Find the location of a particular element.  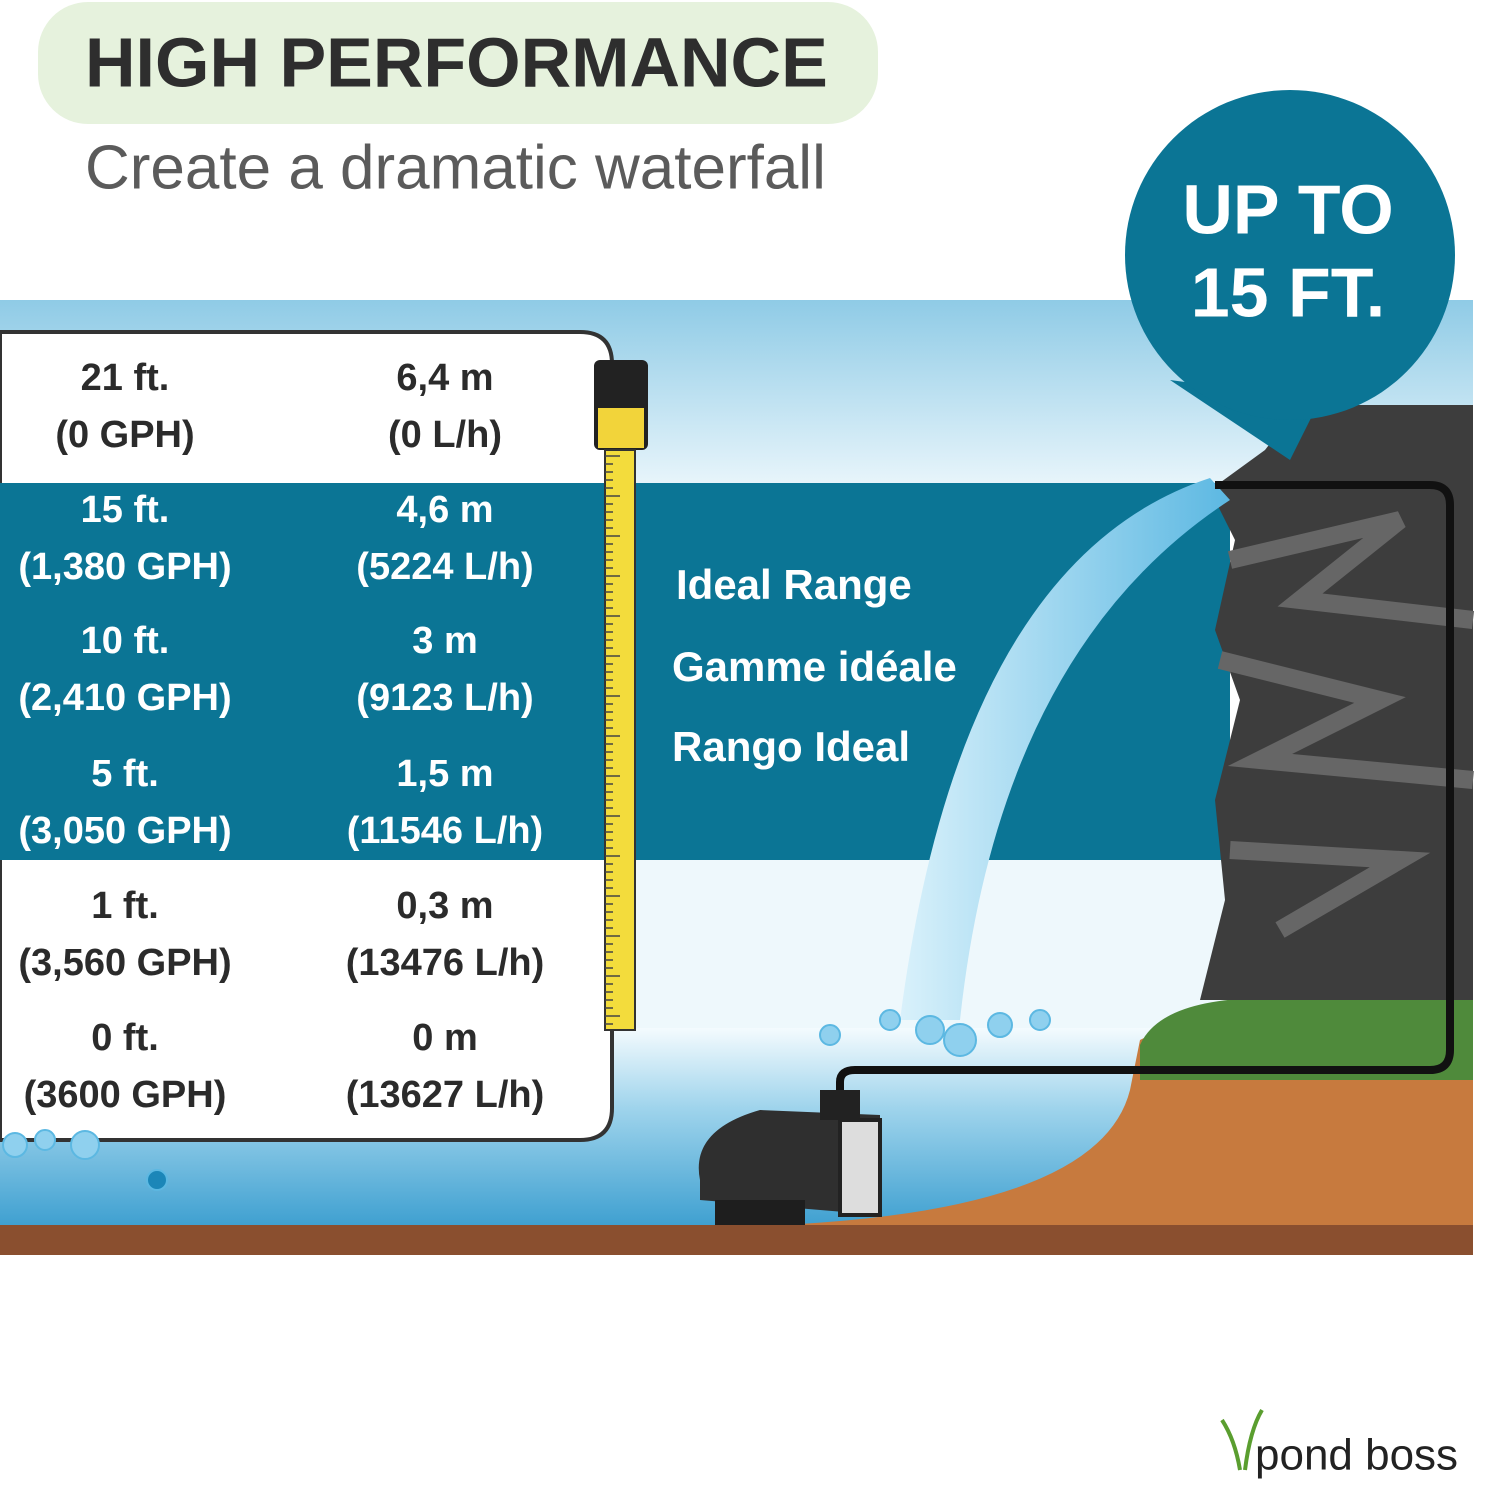

title: HIGH PERFORMANCE is located at coordinates (456, 62).